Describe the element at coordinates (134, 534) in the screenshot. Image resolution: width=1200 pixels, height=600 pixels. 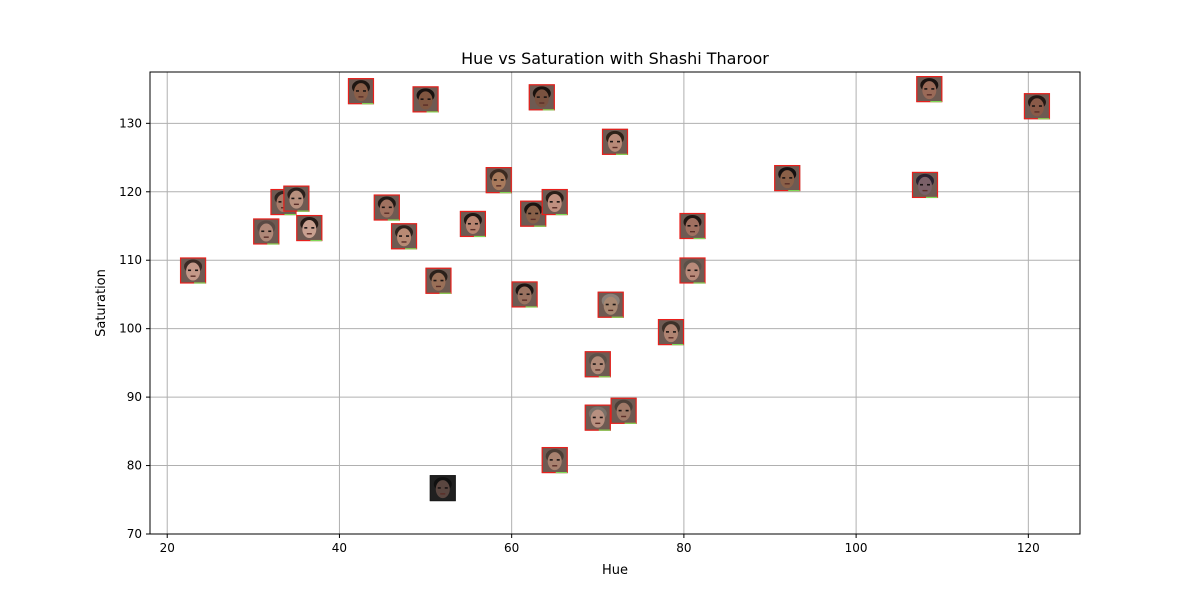
I see `y-tick-label: 70` at that location.